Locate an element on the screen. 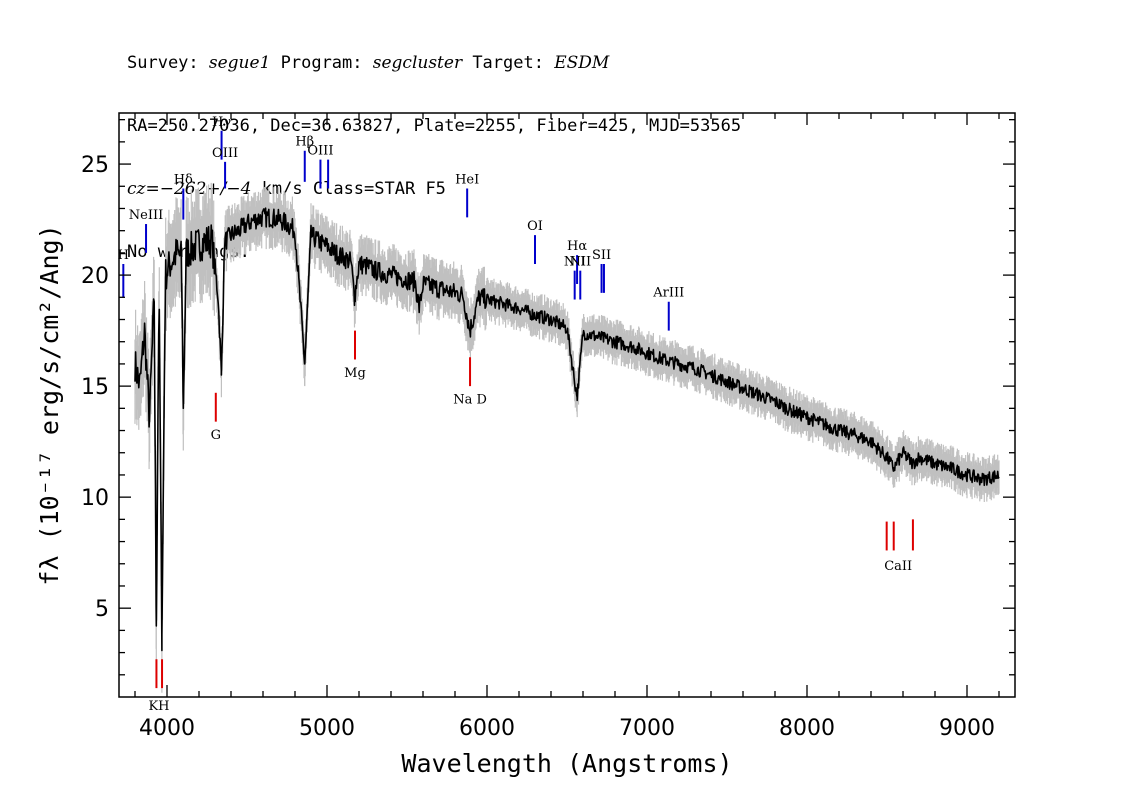 The height and width of the screenshot is (810, 1134). x-tick-label: 5000 is located at coordinates (327, 728).